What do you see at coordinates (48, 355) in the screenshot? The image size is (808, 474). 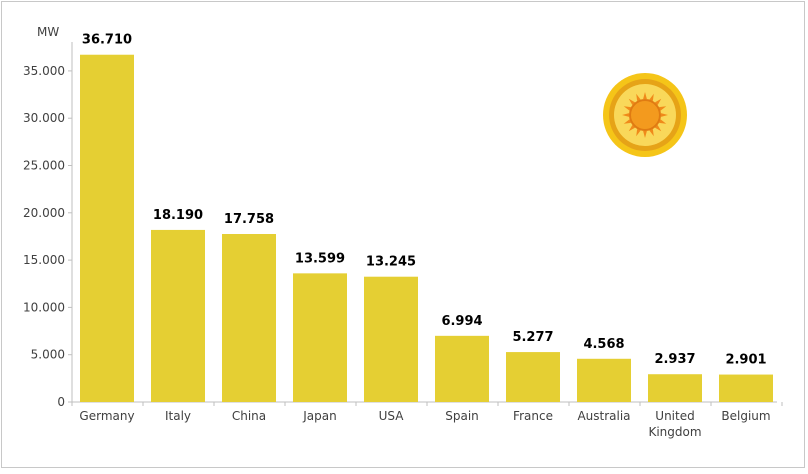 I see `y-tick-label: 5.000` at bounding box center [48, 355].